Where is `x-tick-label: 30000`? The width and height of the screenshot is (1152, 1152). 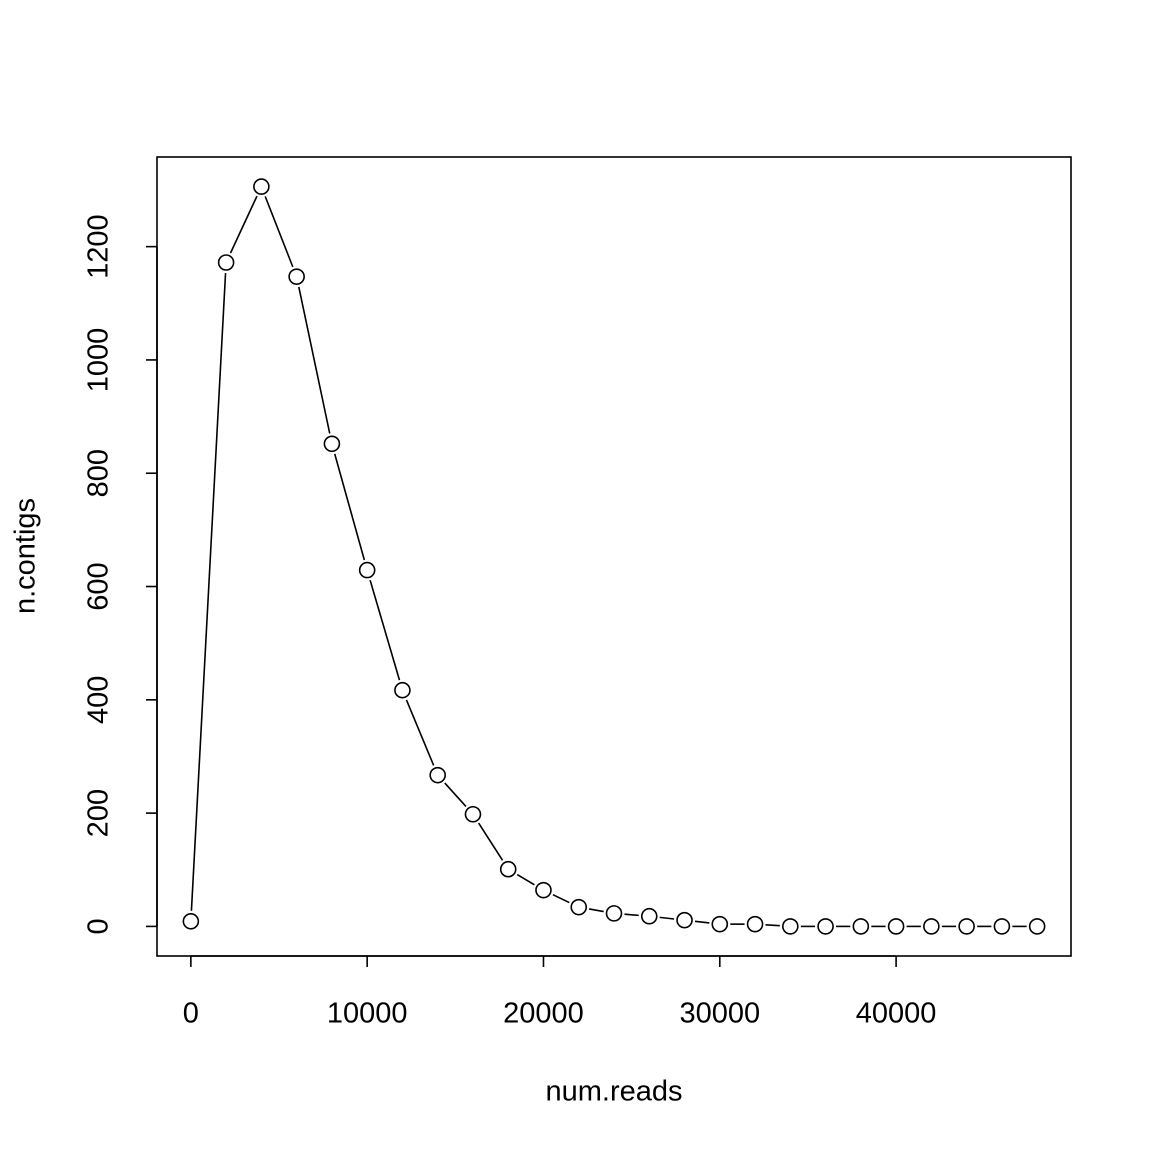
x-tick-label: 30000 is located at coordinates (719, 1014).